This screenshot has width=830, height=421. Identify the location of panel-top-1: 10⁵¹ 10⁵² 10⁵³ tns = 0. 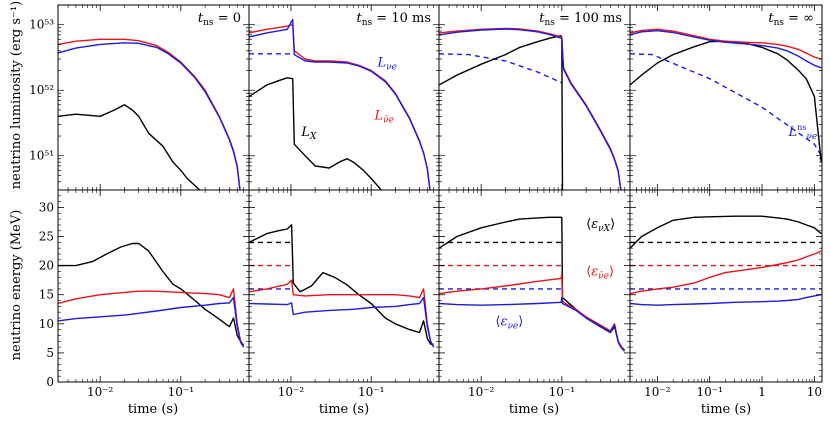
(139, 97).